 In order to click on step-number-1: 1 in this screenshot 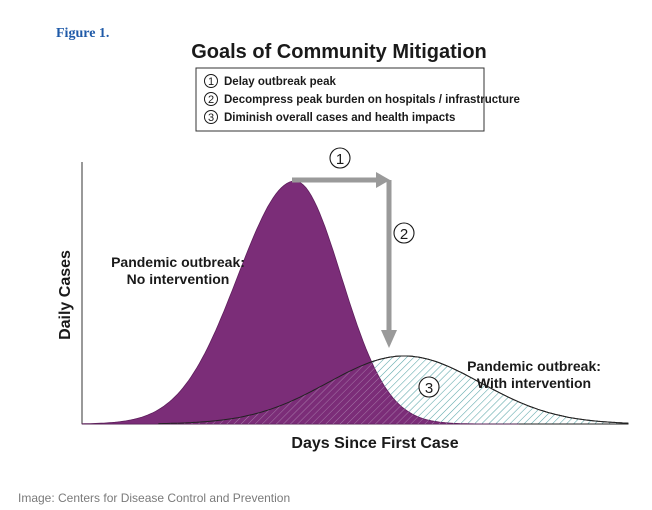, I will do `click(340, 159)`.